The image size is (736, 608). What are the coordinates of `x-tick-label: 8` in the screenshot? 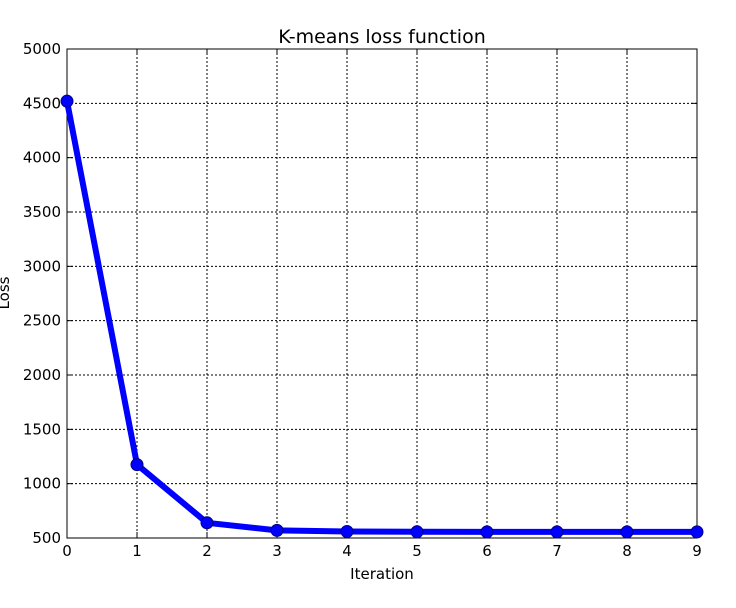 It's located at (627, 551).